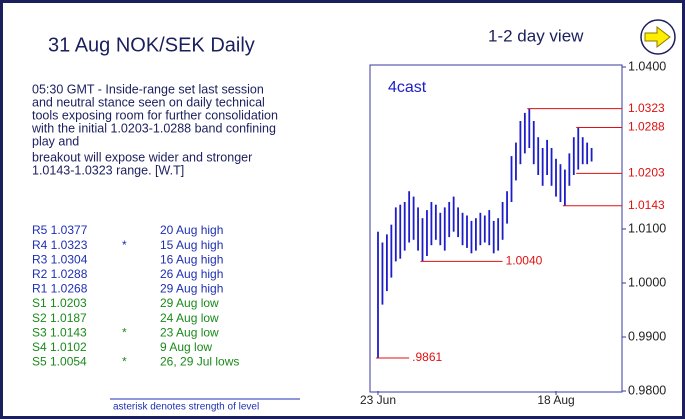  I want to click on chart-label: 4cast, so click(407, 87).